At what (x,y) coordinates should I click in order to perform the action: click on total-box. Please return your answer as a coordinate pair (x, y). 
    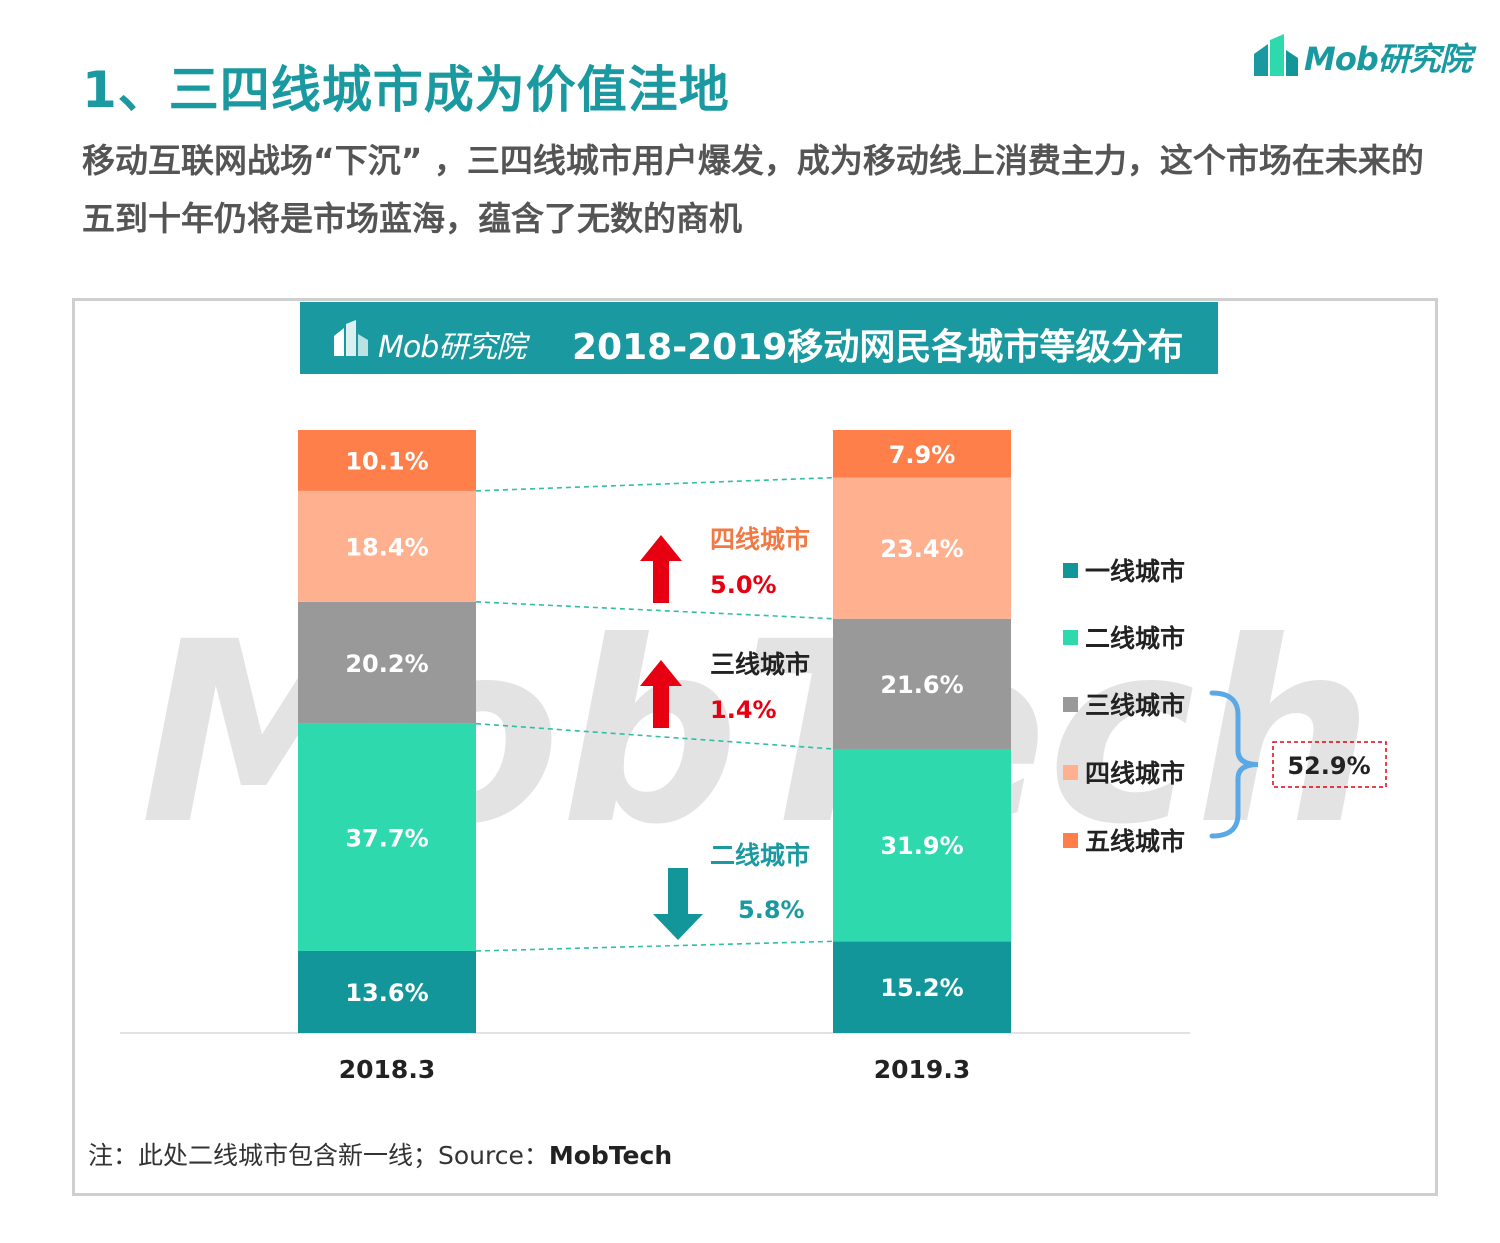
    Looking at the image, I should click on (1329, 764).